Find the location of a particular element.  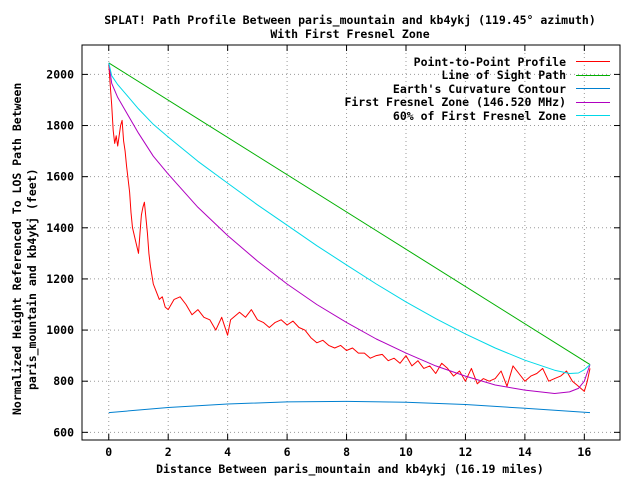

x-tick-label: 12 is located at coordinates (466, 452).